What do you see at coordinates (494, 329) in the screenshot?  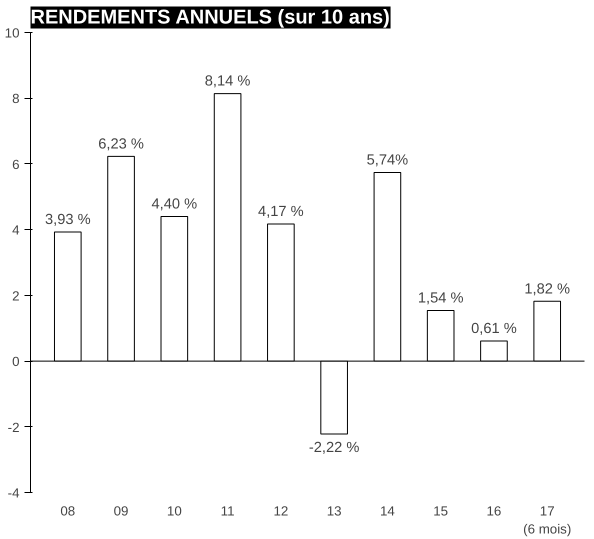 I see `data-label: 0,61 %` at bounding box center [494, 329].